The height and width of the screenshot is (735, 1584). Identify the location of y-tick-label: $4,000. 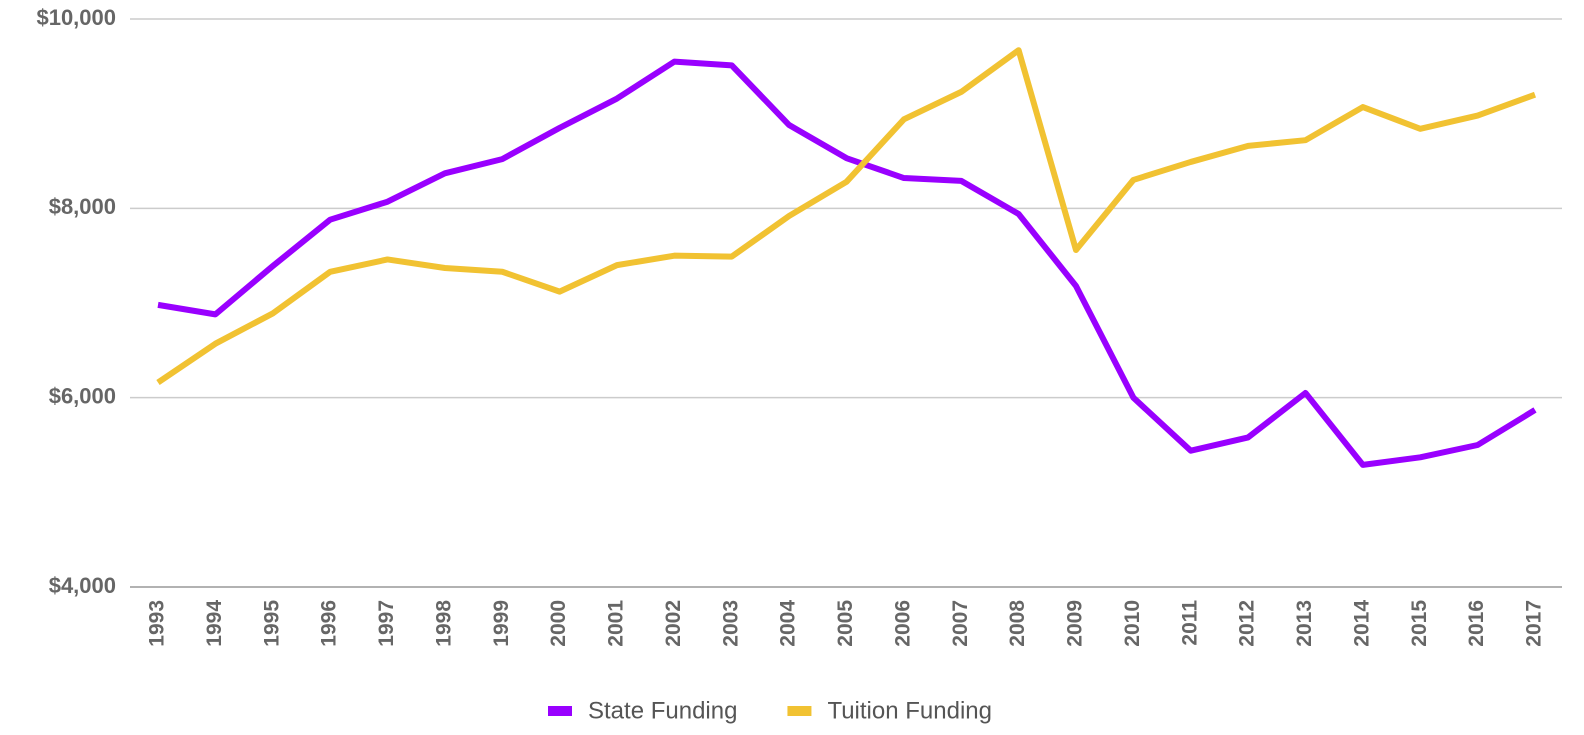
(82, 585).